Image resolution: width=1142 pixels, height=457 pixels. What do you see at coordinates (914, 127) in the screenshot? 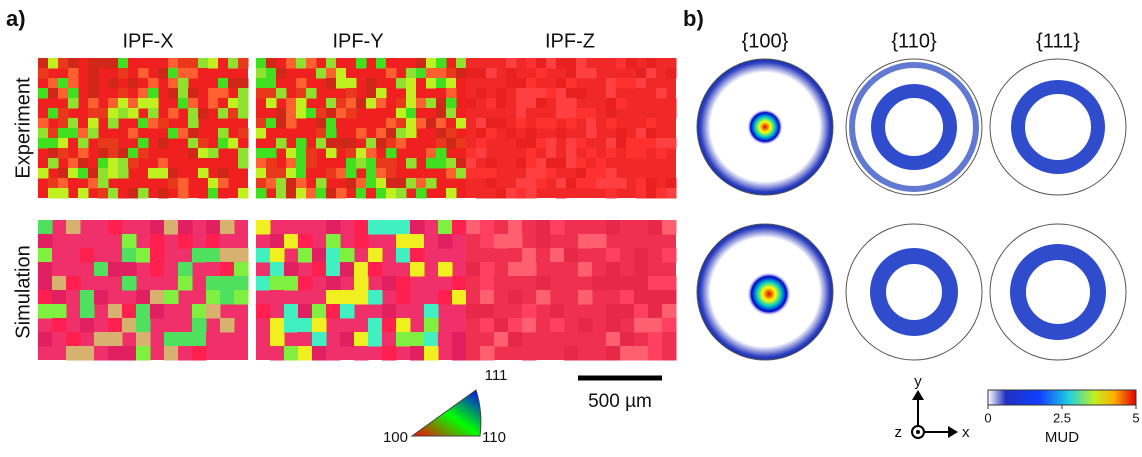
I see `pole-ring` at bounding box center [914, 127].